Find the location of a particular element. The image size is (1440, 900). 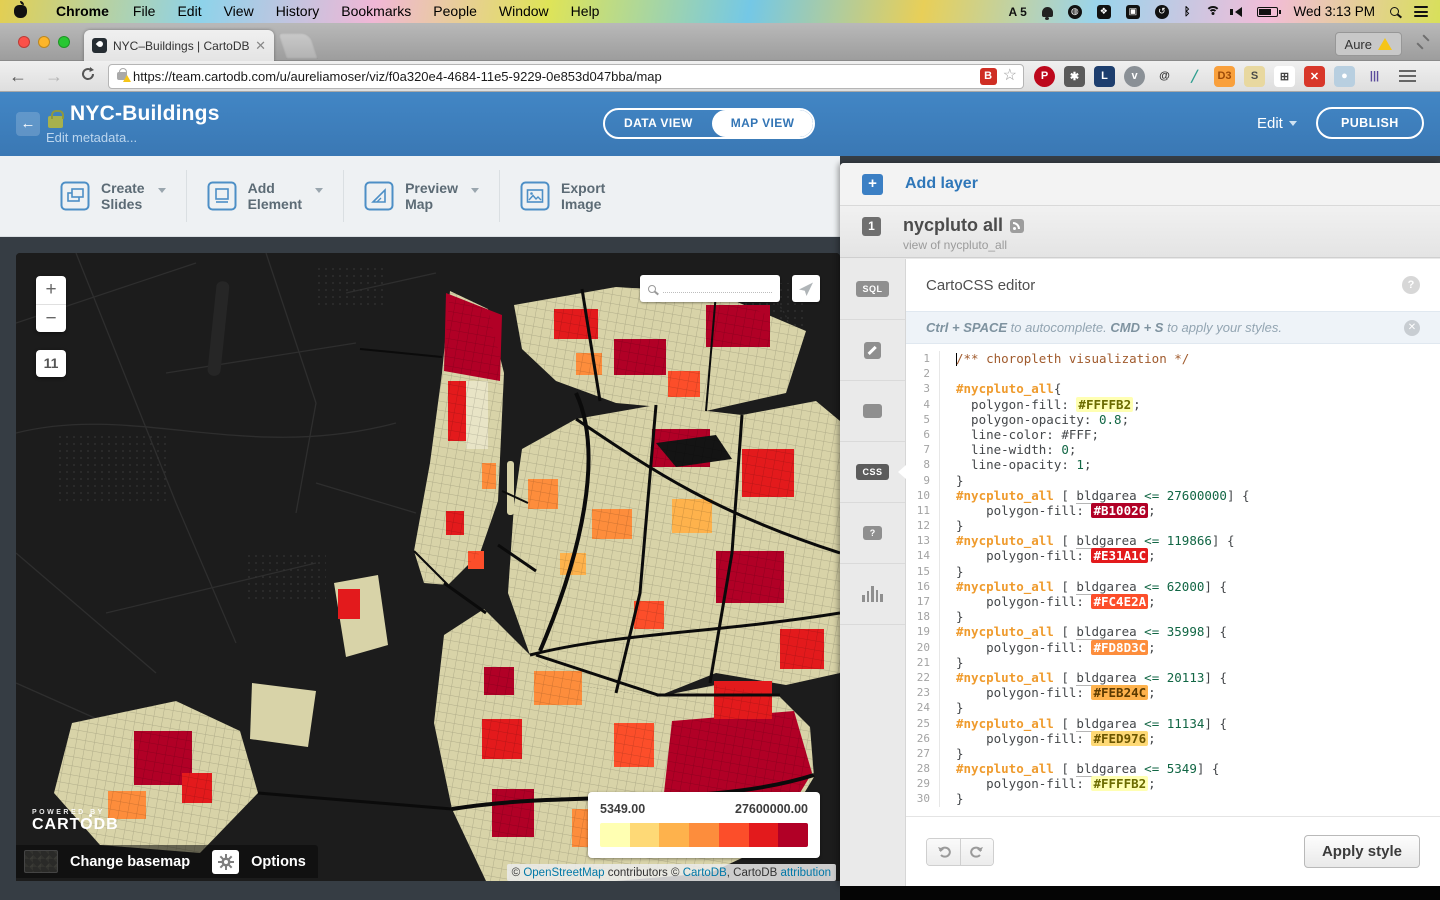

back-to-dashboard-button: ← is located at coordinates (28, 124).